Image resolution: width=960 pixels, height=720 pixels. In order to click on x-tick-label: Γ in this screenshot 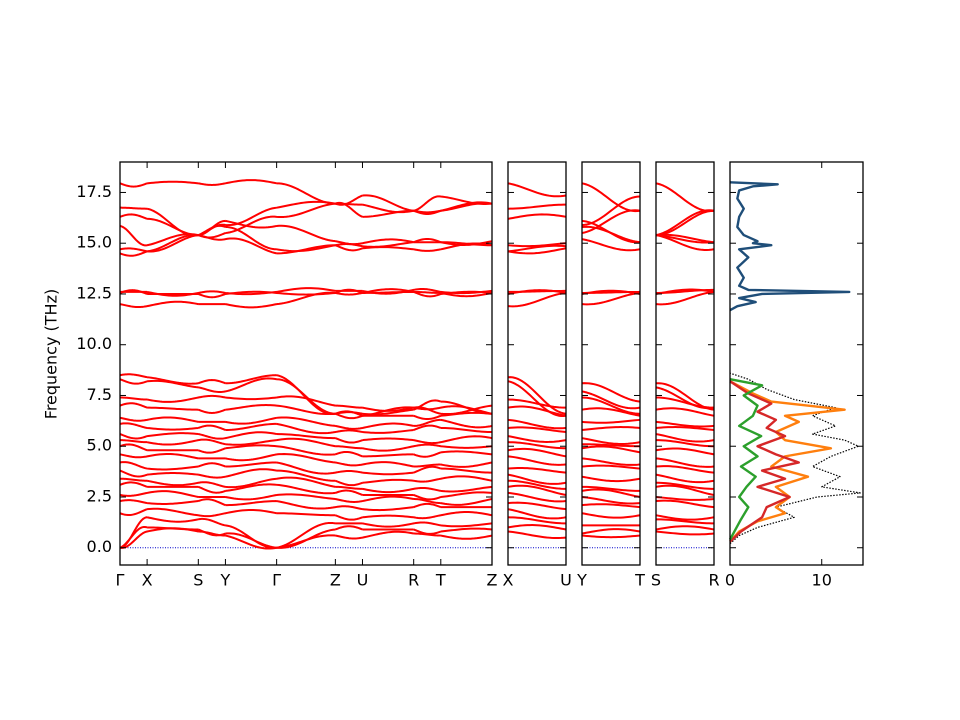, I will do `click(276, 580)`.